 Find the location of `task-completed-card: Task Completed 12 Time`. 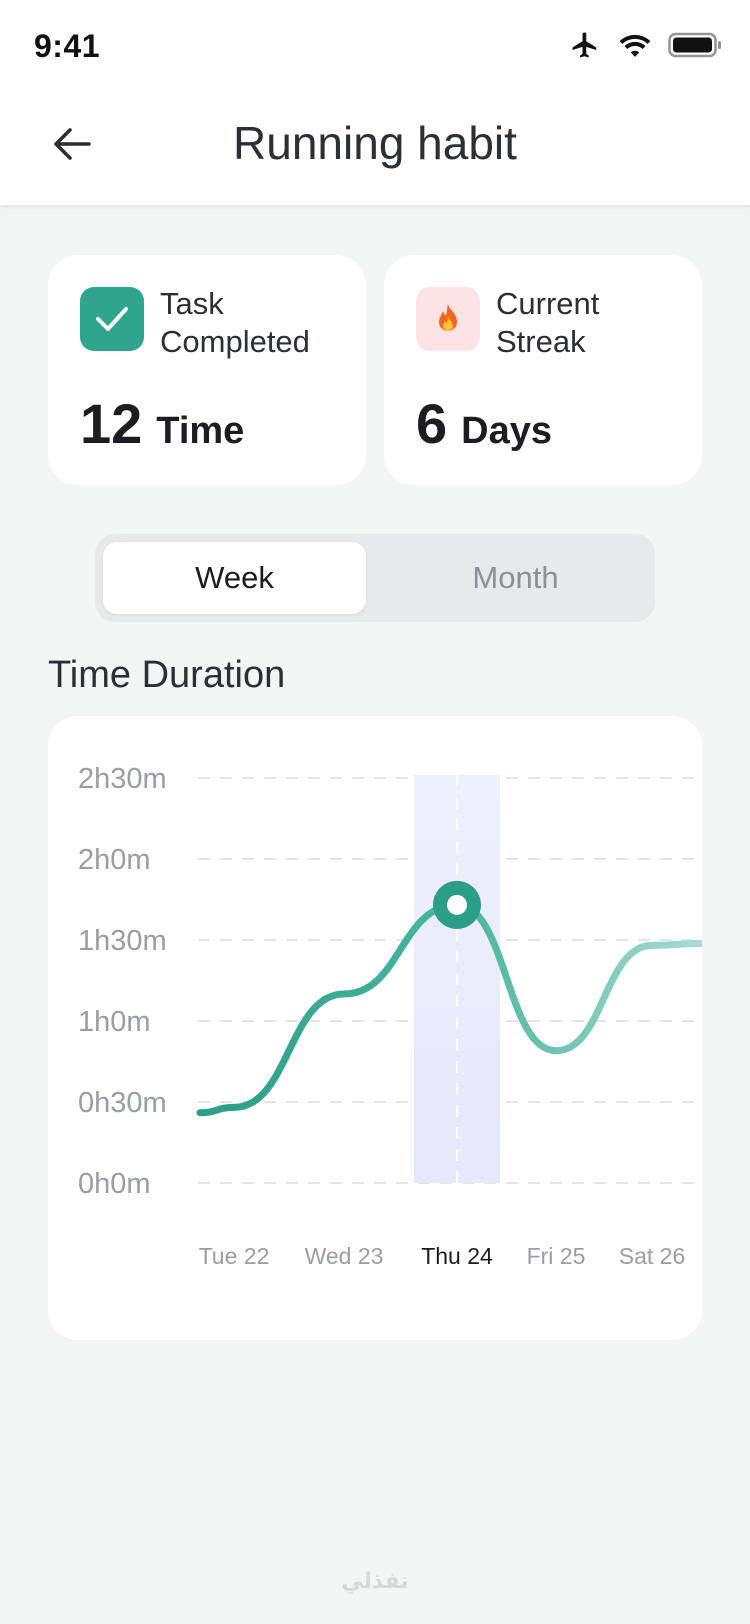

task-completed-card: Task Completed 12 Time is located at coordinates (207, 370).